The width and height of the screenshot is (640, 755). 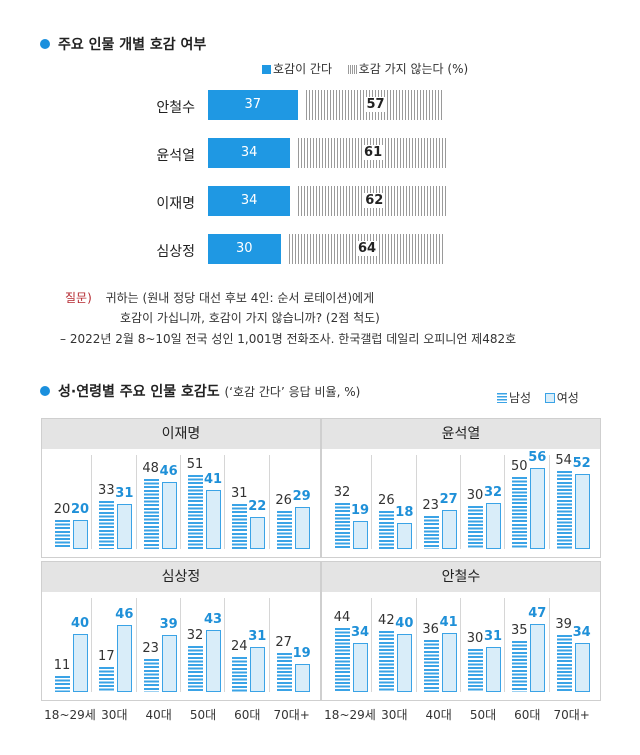 I want to click on section2-title-text: 성·연령별 주요 인물 호감도, so click(x=139, y=392).